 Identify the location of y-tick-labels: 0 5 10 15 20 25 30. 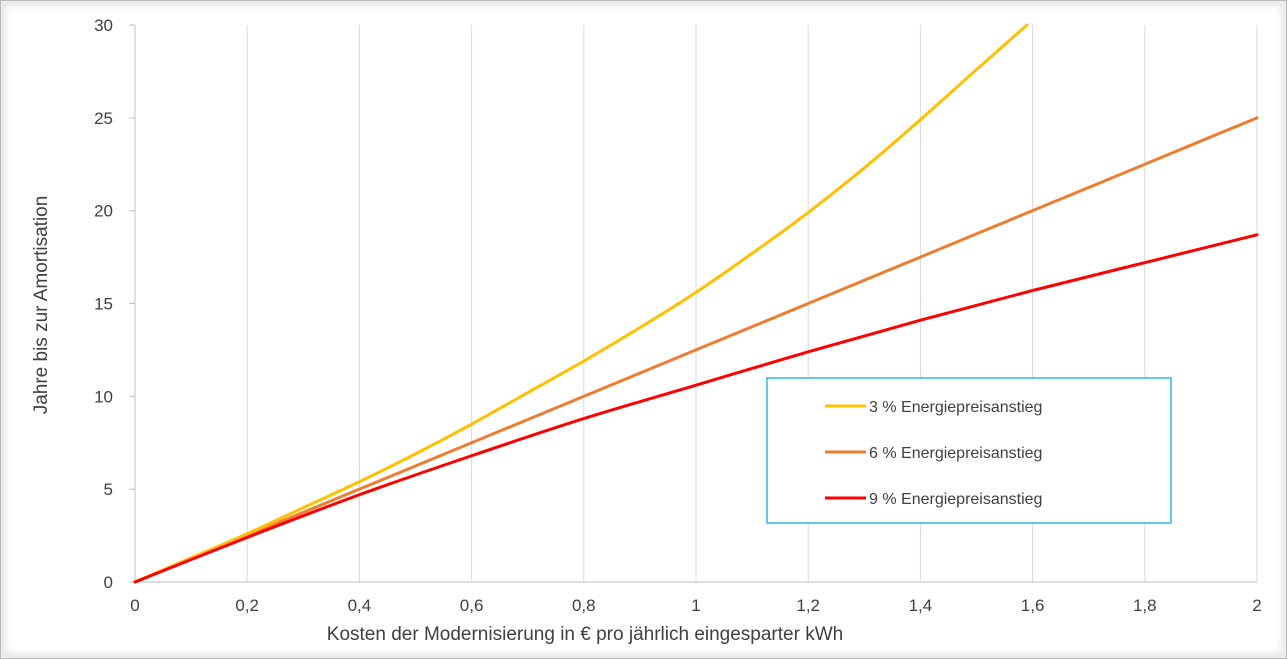
(103, 304).